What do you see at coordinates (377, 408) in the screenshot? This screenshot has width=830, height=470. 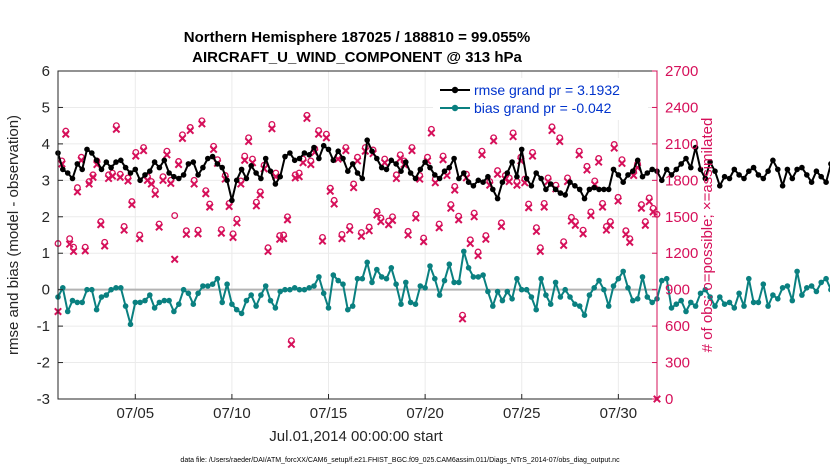 I see `x-axis: 07/05 07/10 07/15 07/20 07/25 07/30` at bounding box center [377, 408].